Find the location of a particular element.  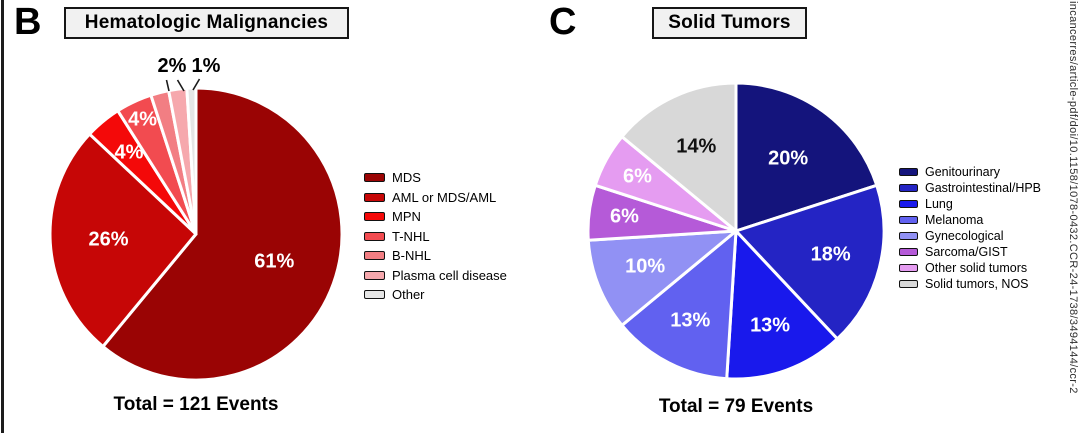

legend-item: Gynecological is located at coordinates (970, 236).